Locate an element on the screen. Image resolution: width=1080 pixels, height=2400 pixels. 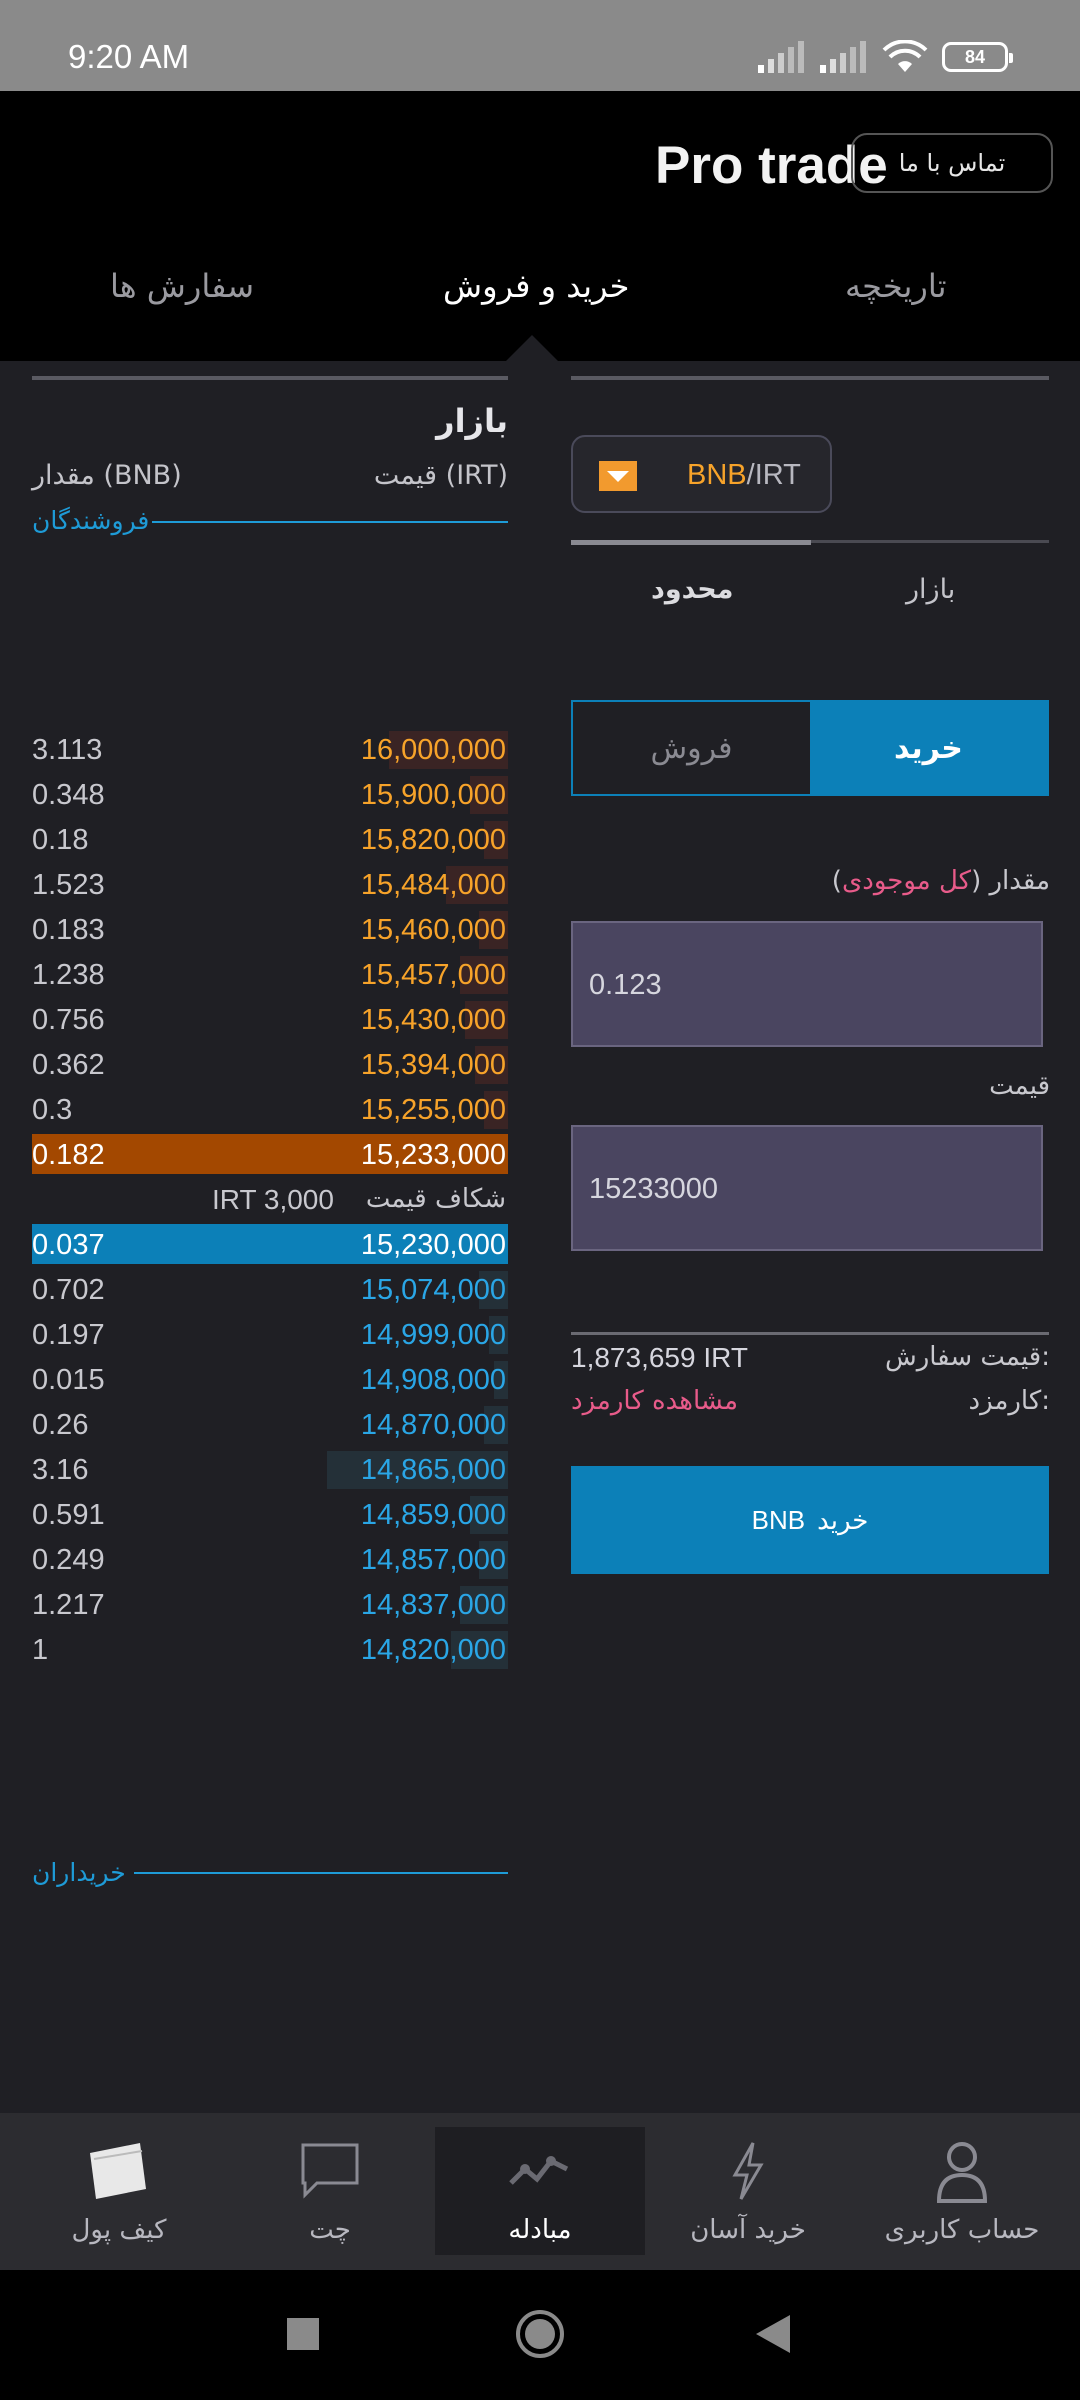
nav-exchange-label: مبادله is located at coordinates (540, 2230).